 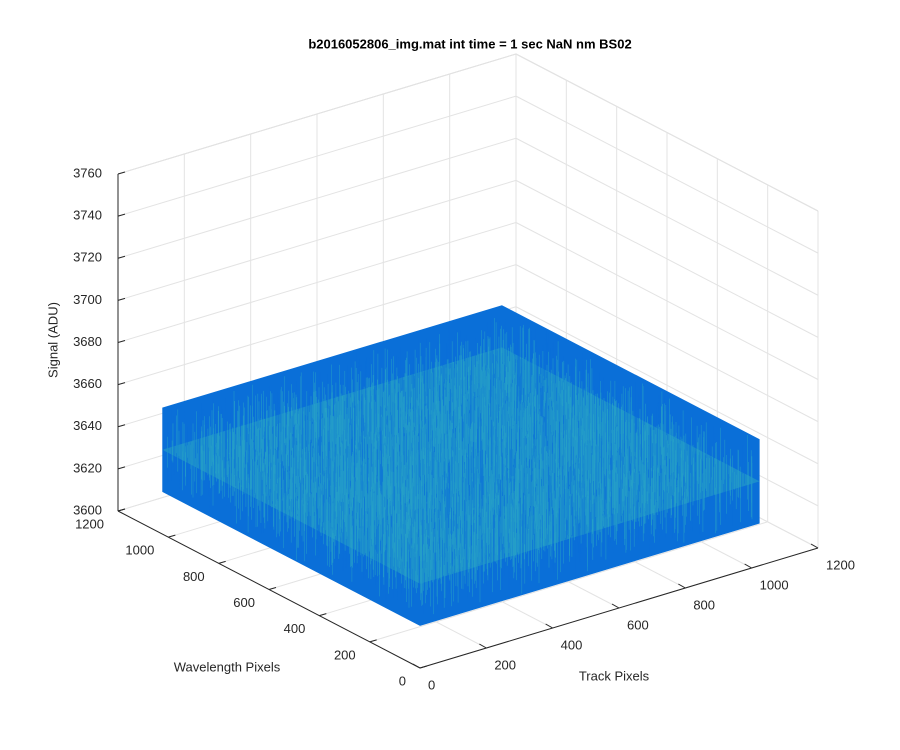 I want to click on z-tick-label: 3700, so click(x=87, y=299).